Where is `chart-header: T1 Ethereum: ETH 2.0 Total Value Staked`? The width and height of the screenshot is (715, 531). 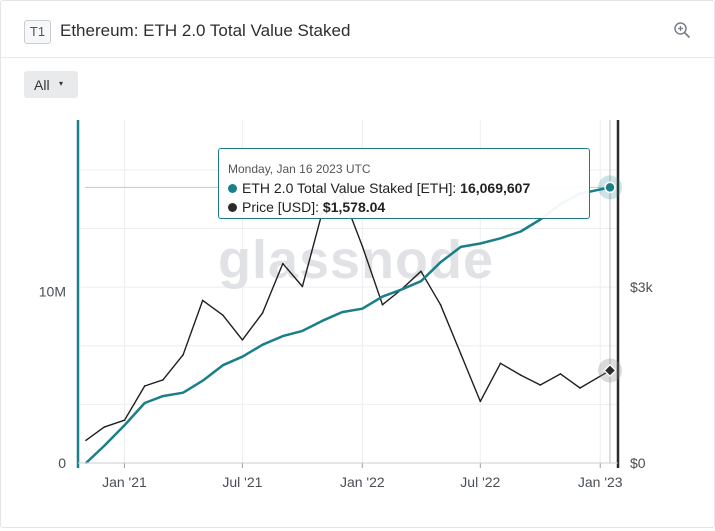
chart-header: T1 Ethereum: ETH 2.0 Total Value Staked is located at coordinates (357, 29).